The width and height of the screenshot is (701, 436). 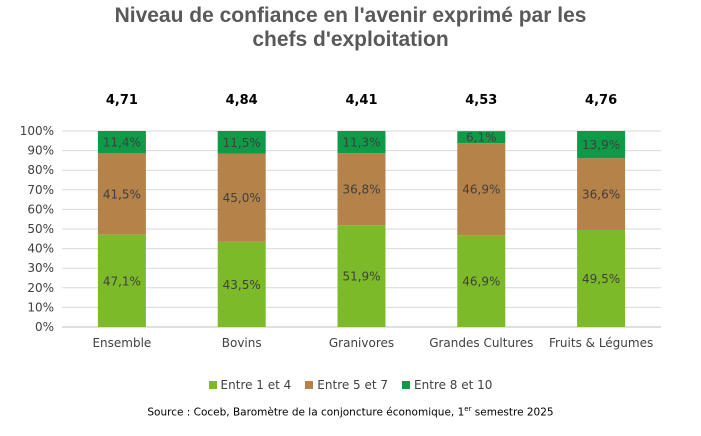 What do you see at coordinates (468, 409) in the screenshot?
I see `source-superscript: er` at bounding box center [468, 409].